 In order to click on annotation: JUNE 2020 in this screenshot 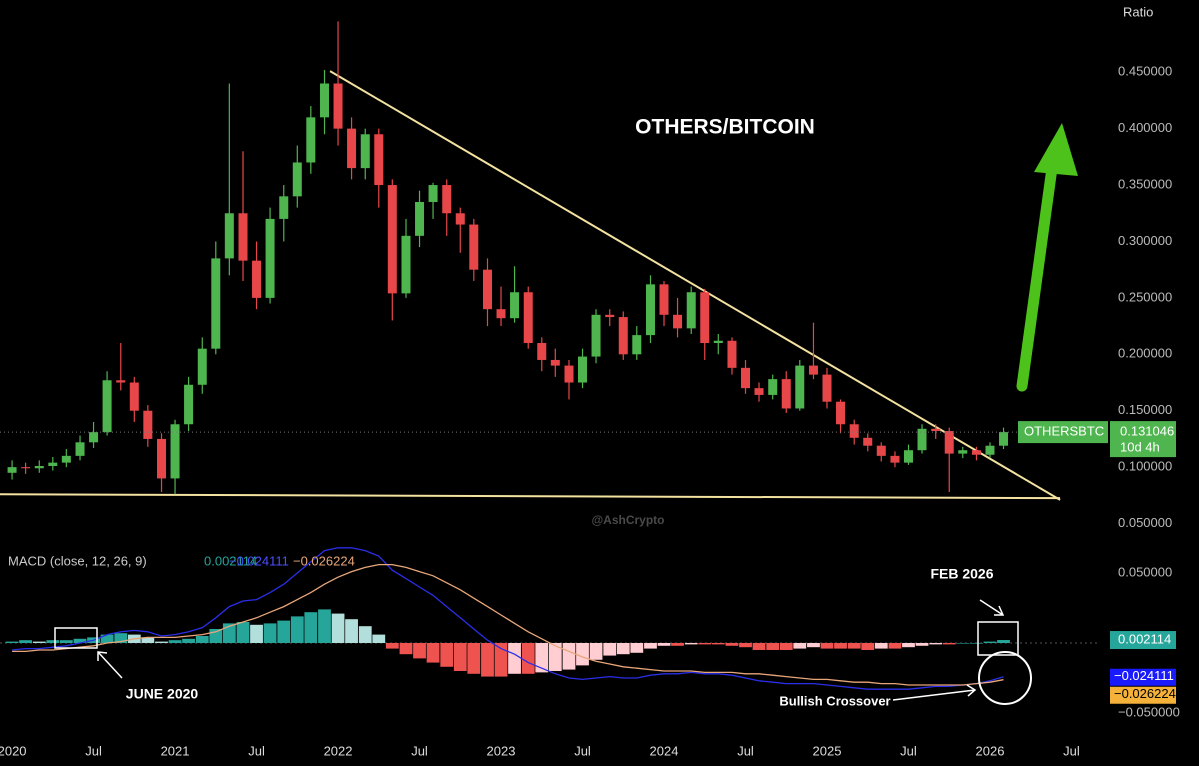, I will do `click(162, 694)`.